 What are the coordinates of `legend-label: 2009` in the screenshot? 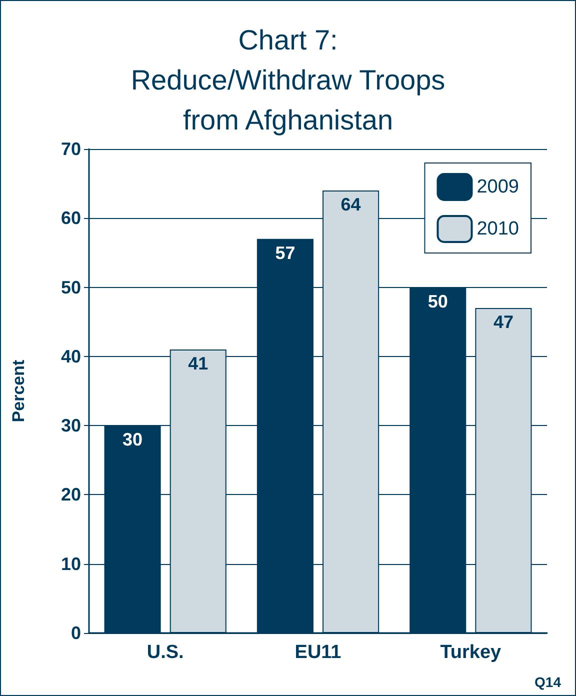 It's located at (498, 187).